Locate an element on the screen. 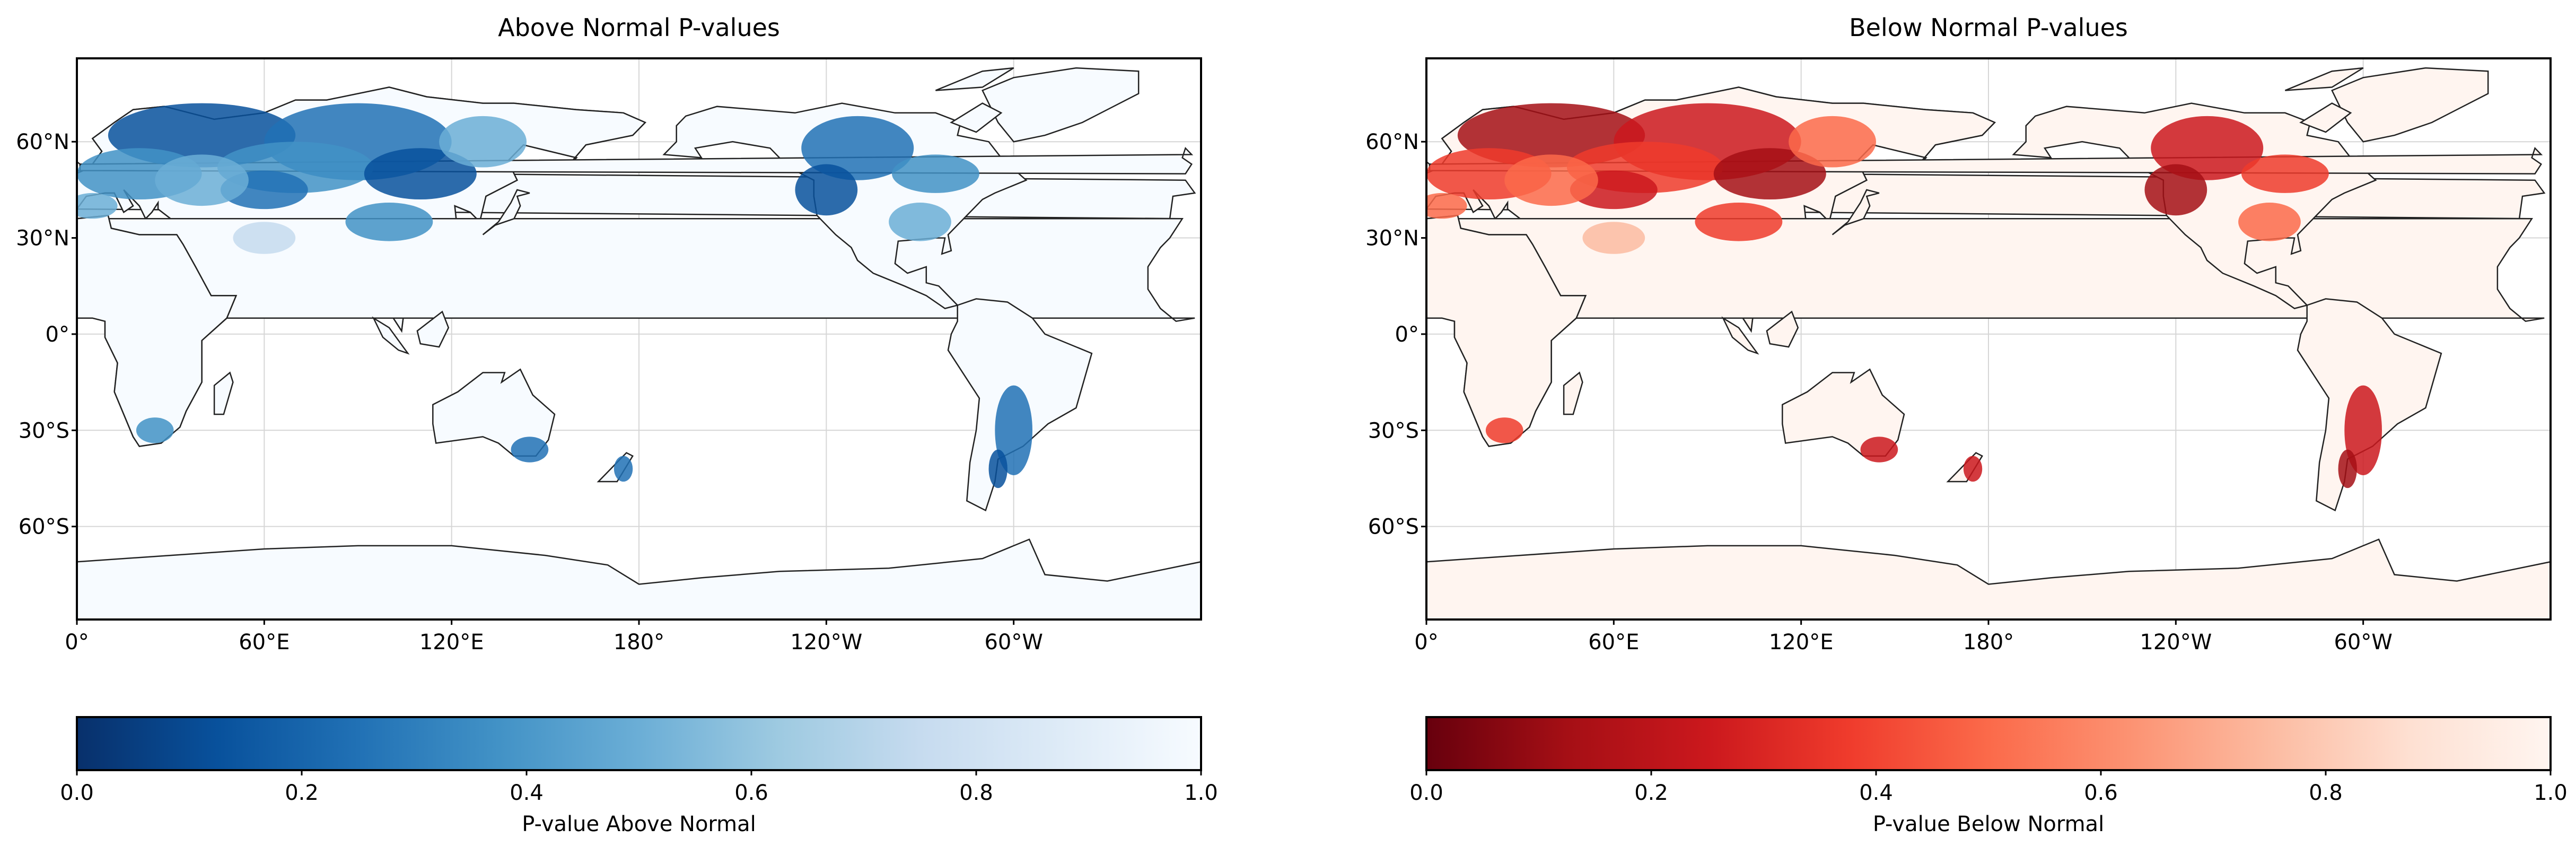 This screenshot has height=855, width=2576. colorbar-label: P-value Above Normal is located at coordinates (639, 824).